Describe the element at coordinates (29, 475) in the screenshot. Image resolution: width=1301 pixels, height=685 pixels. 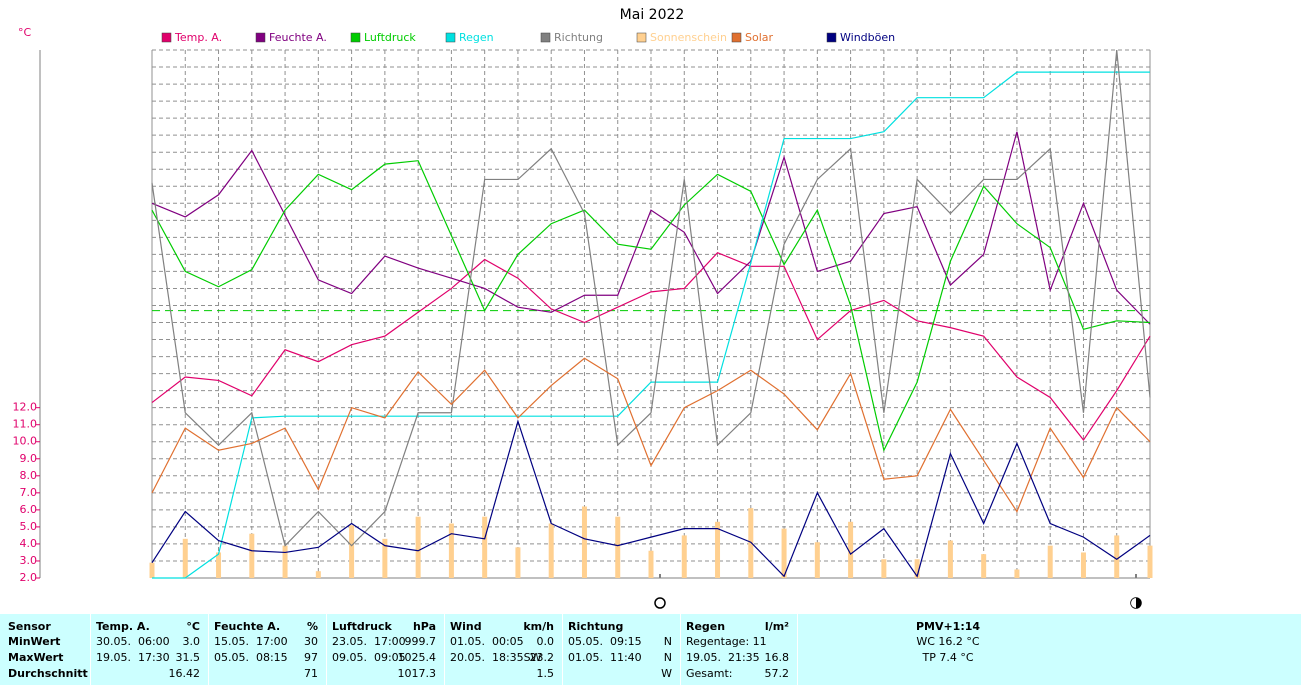
I see `y-tick-label: 8.0` at that location.